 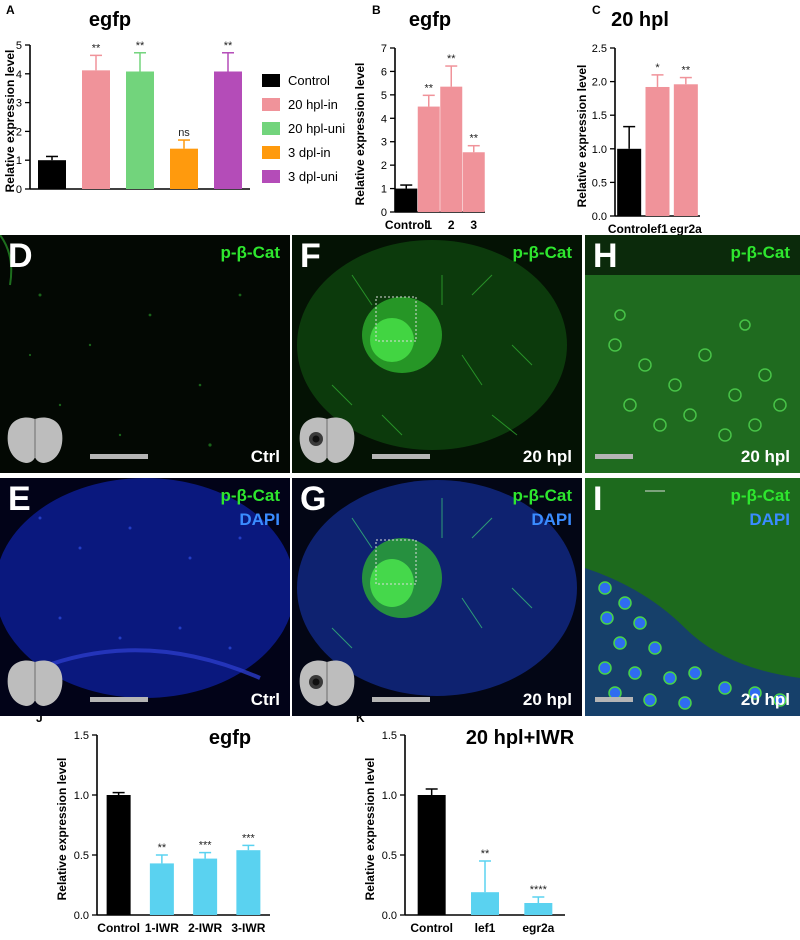 What do you see at coordinates (596, 10) in the screenshot?
I see `panel-letter: C` at bounding box center [596, 10].